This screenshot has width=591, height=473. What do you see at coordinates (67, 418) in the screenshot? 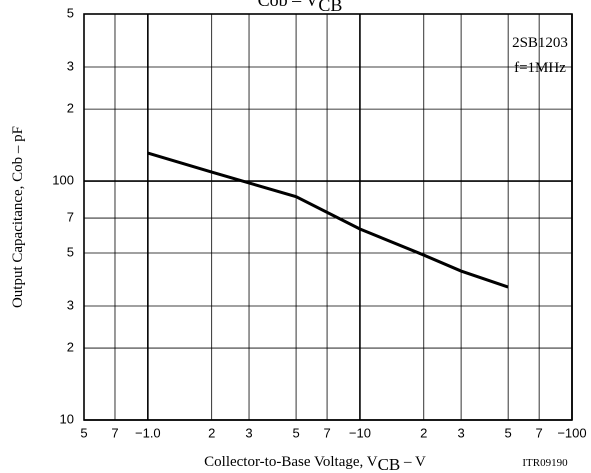
I see `y-tick-label: 10` at bounding box center [67, 418].